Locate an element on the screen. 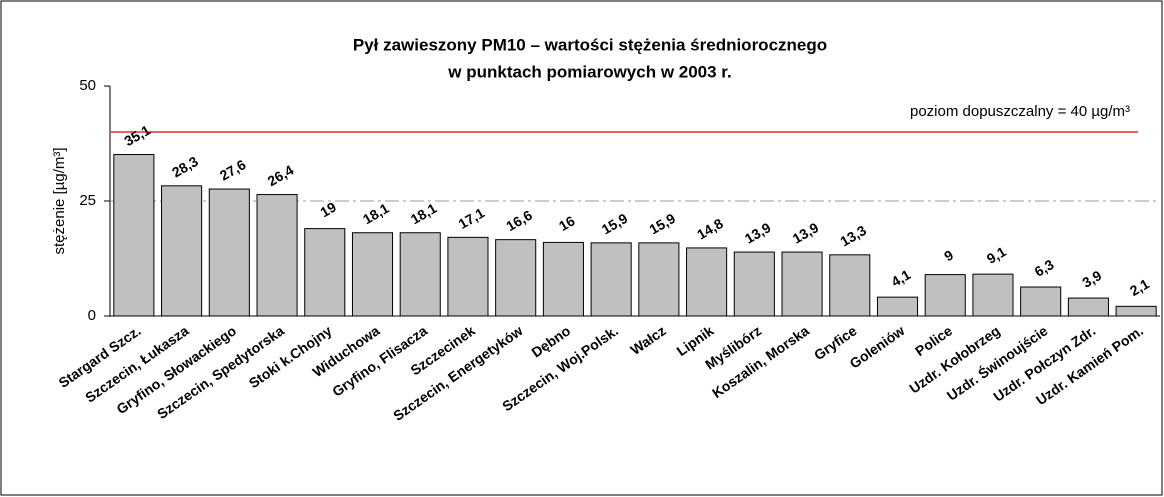 Image resolution: width=1164 pixels, height=497 pixels. data-label: 16 is located at coordinates (567, 223).